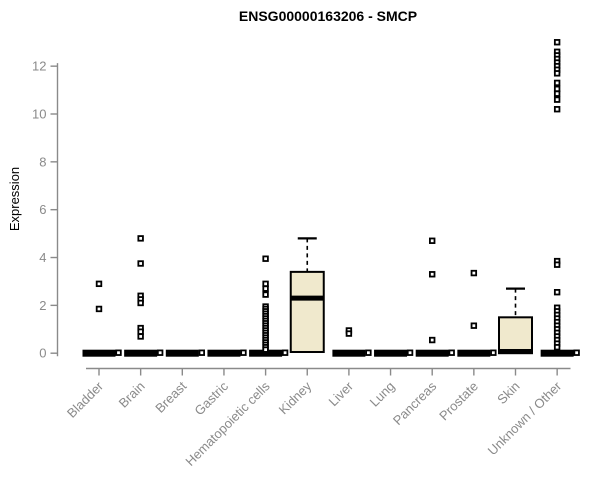 This screenshot has width=600, height=500. Describe the element at coordinates (415, 403) in the screenshot. I see `x-tick-label-pancreas: Pancreas` at that location.